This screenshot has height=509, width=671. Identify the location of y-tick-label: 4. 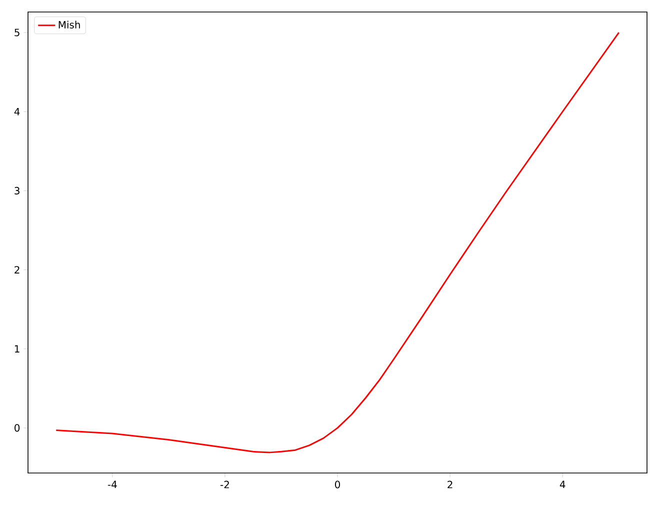
(17, 112).